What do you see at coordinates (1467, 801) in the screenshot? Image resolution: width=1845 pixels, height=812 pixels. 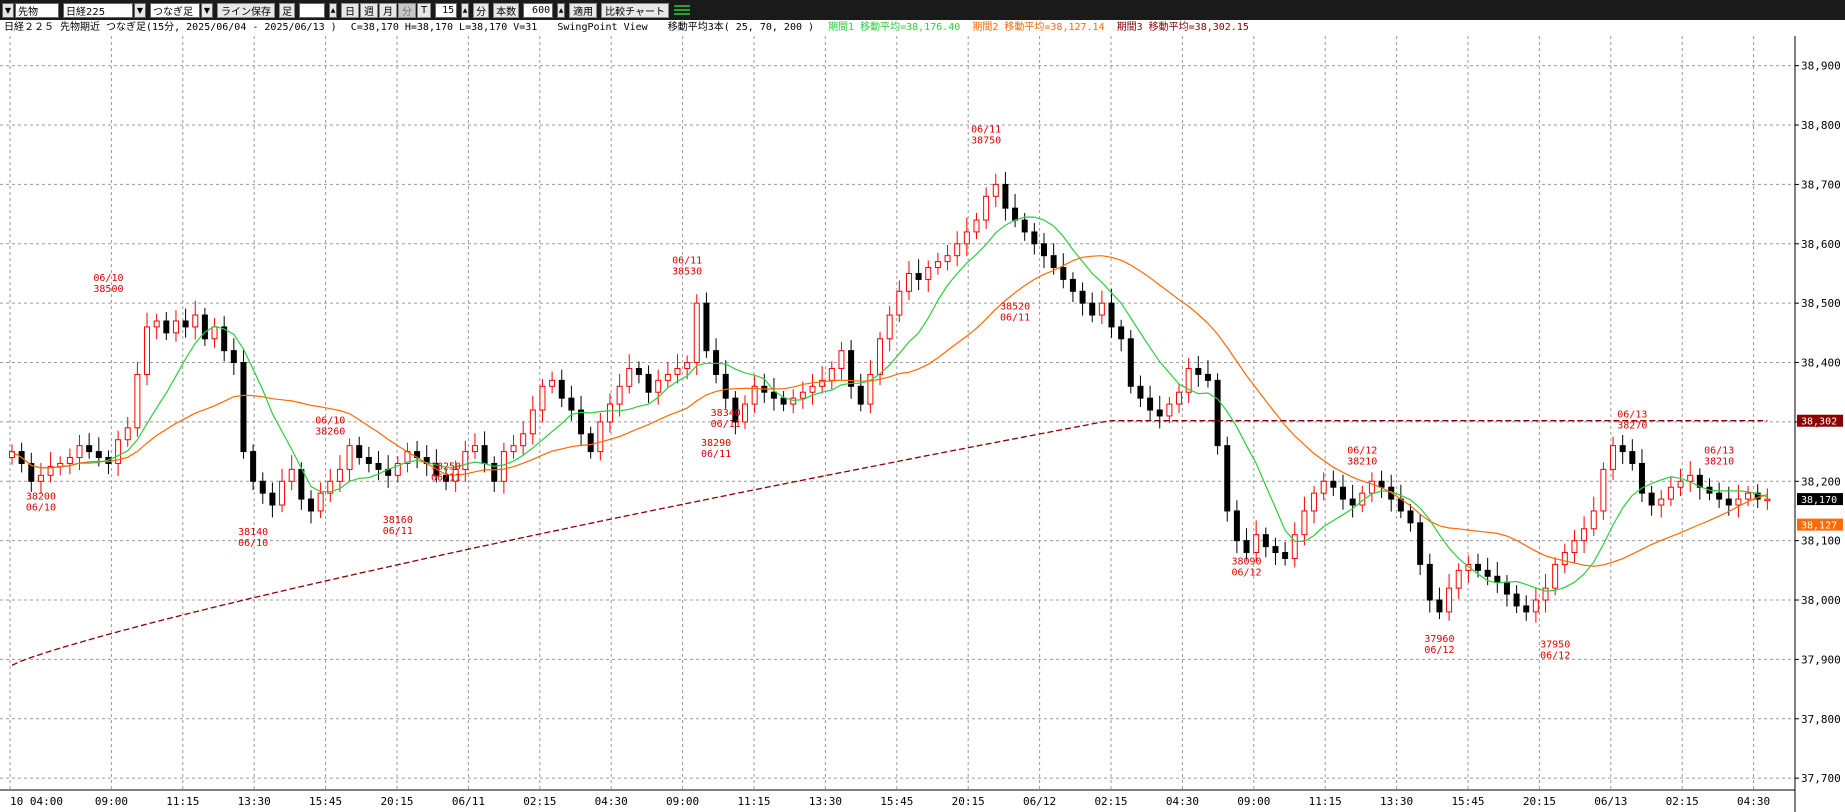 I see `x-tick-label: 15:45` at bounding box center [1467, 801].